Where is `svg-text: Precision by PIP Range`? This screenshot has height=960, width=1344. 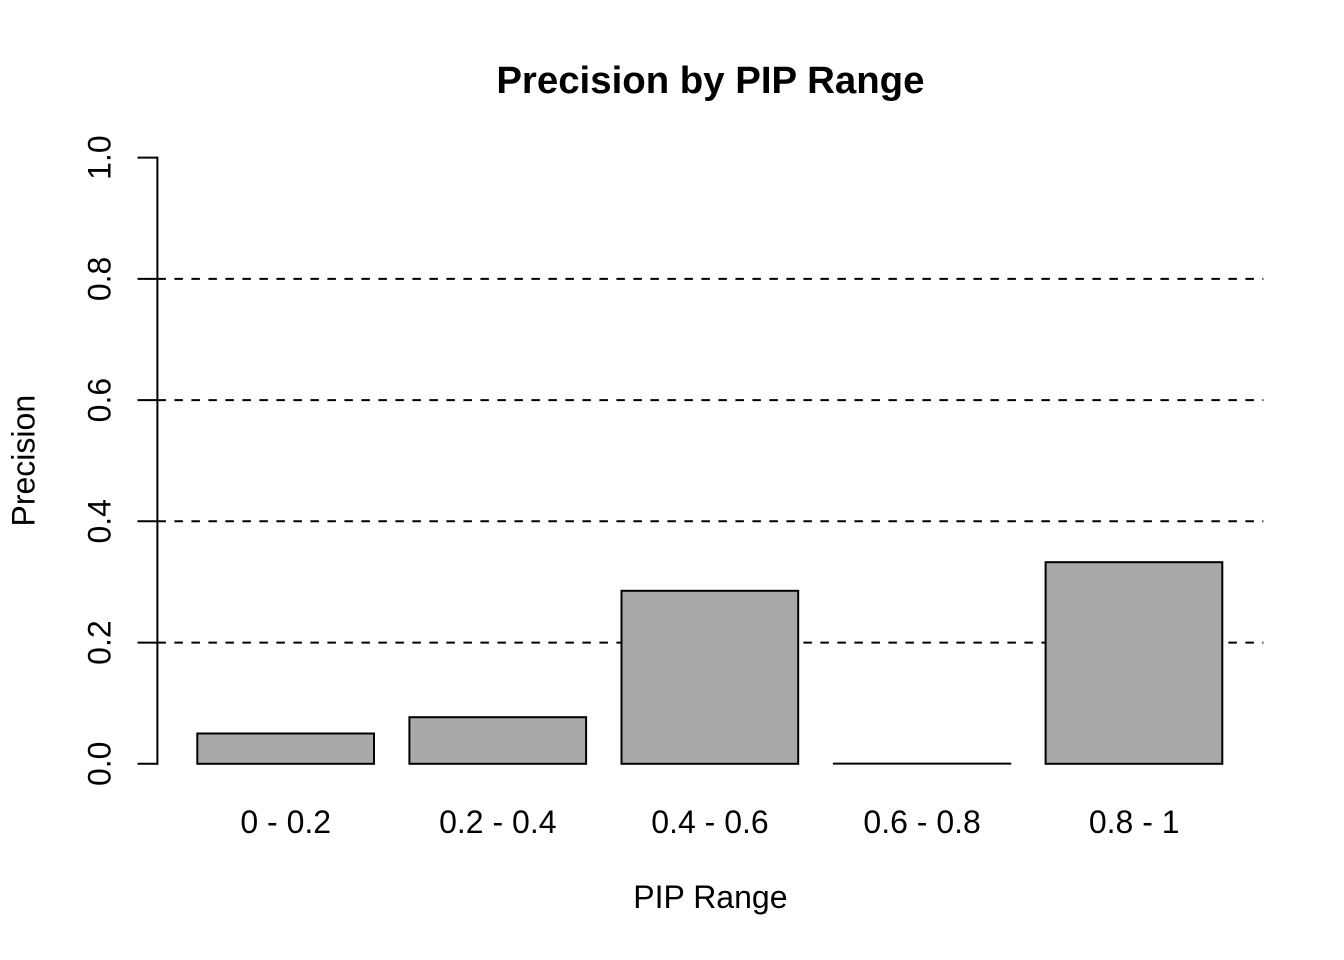
svg-text: Precision by PIP Range is located at coordinates (710, 80).